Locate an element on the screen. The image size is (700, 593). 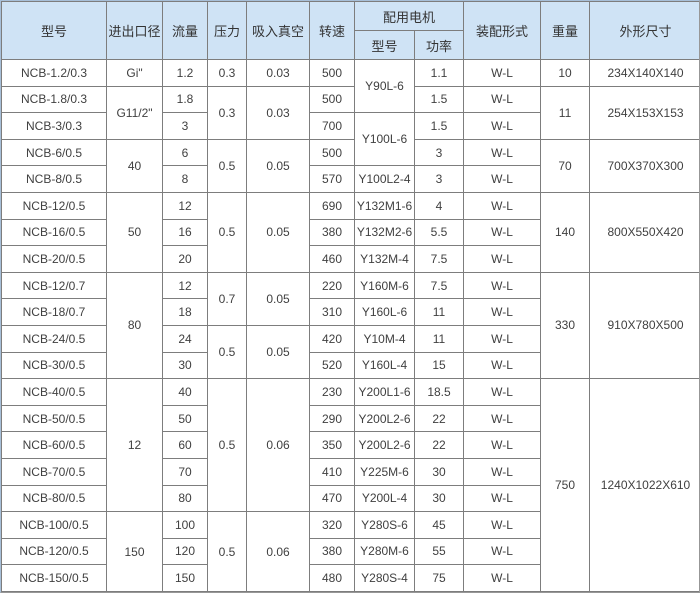
cell-mpower: 1.1 is located at coordinates (439, 73).